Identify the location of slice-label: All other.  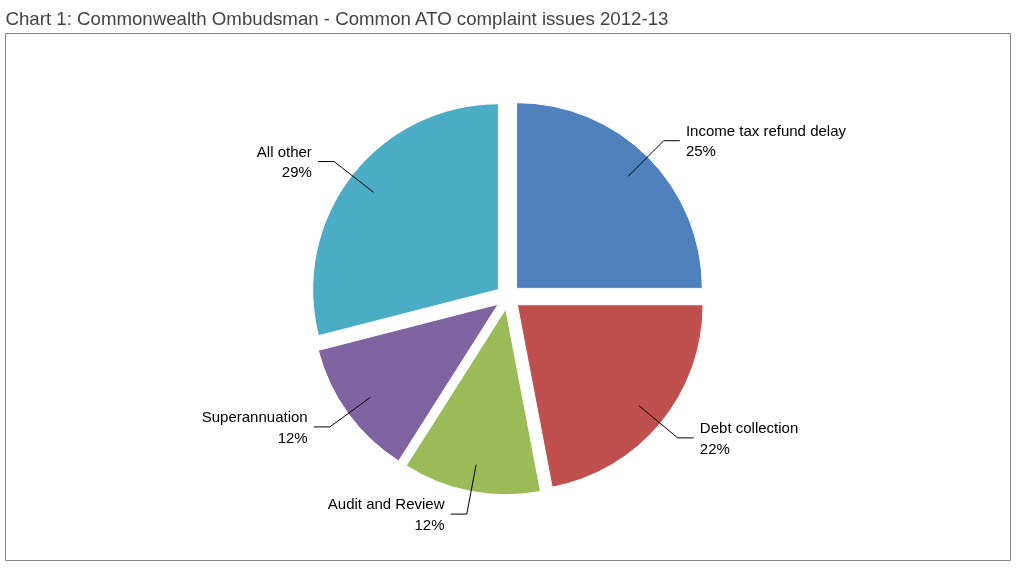
(284, 151).